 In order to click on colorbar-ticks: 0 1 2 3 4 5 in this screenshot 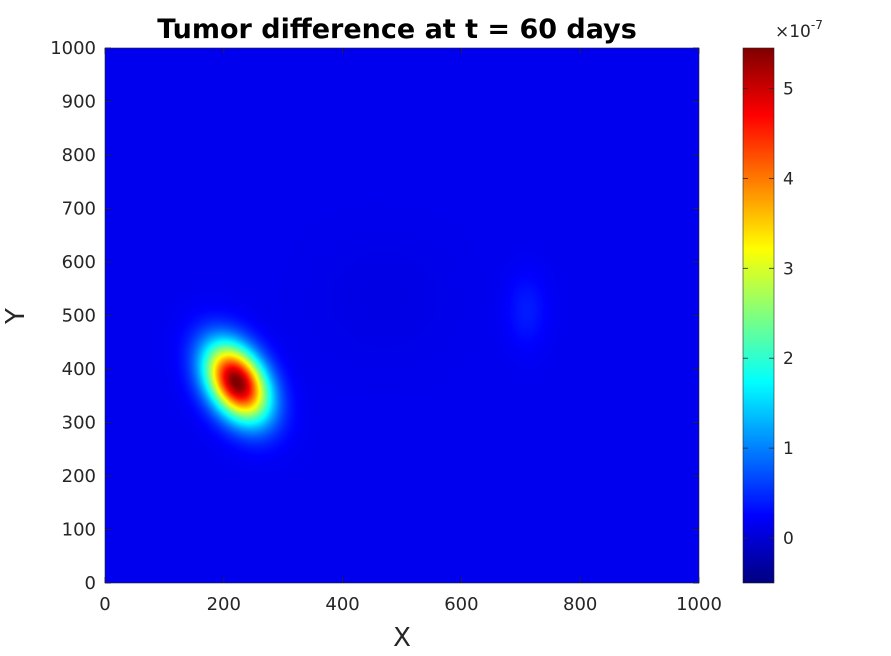, I will do `click(768, 314)`.